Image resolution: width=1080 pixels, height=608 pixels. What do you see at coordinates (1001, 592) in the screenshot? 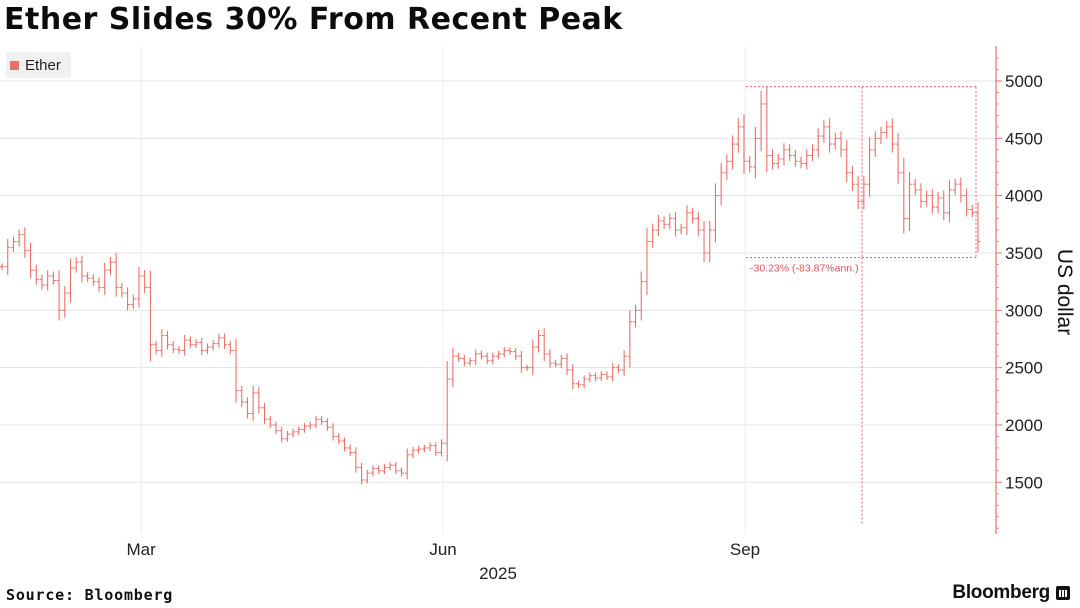
I see `brand-name: Bloomberg` at bounding box center [1001, 592].